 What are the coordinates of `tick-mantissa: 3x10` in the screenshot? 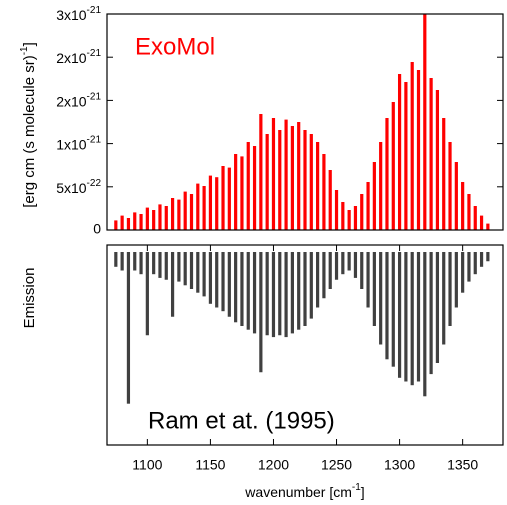 It's located at (71, 15).